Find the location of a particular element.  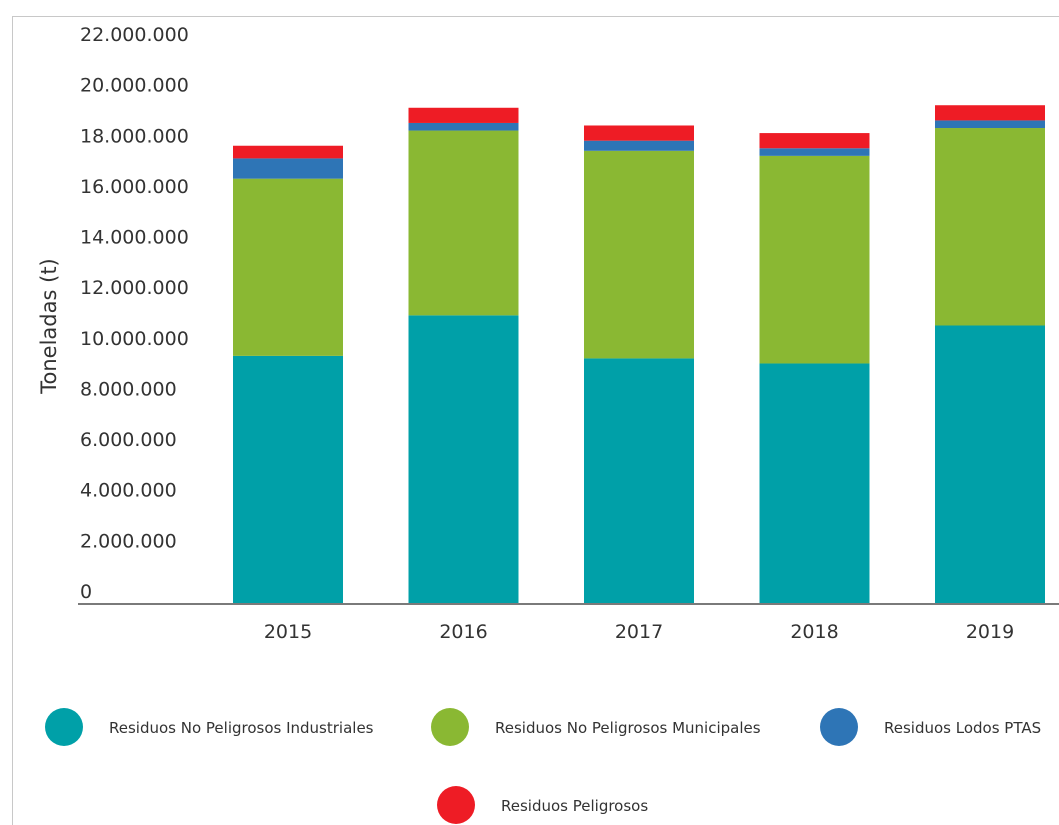

x-tick-label: 2018 is located at coordinates (814, 632).